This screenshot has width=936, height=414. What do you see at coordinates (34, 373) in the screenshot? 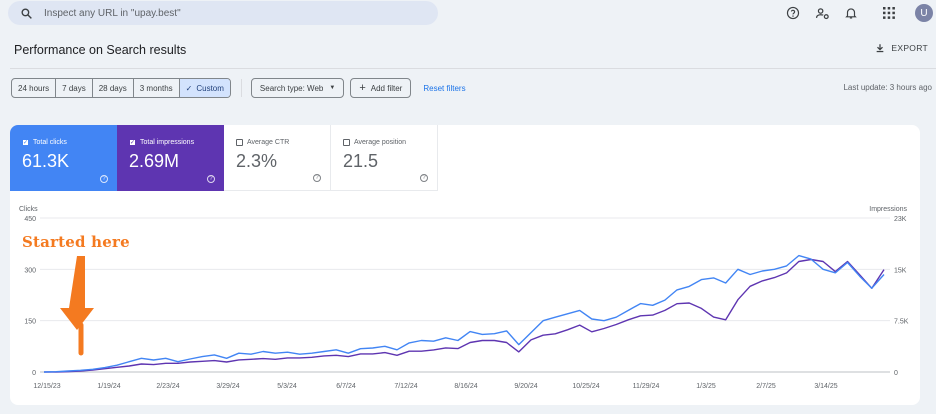
I see `y-tick-label-left: 0` at bounding box center [34, 373].